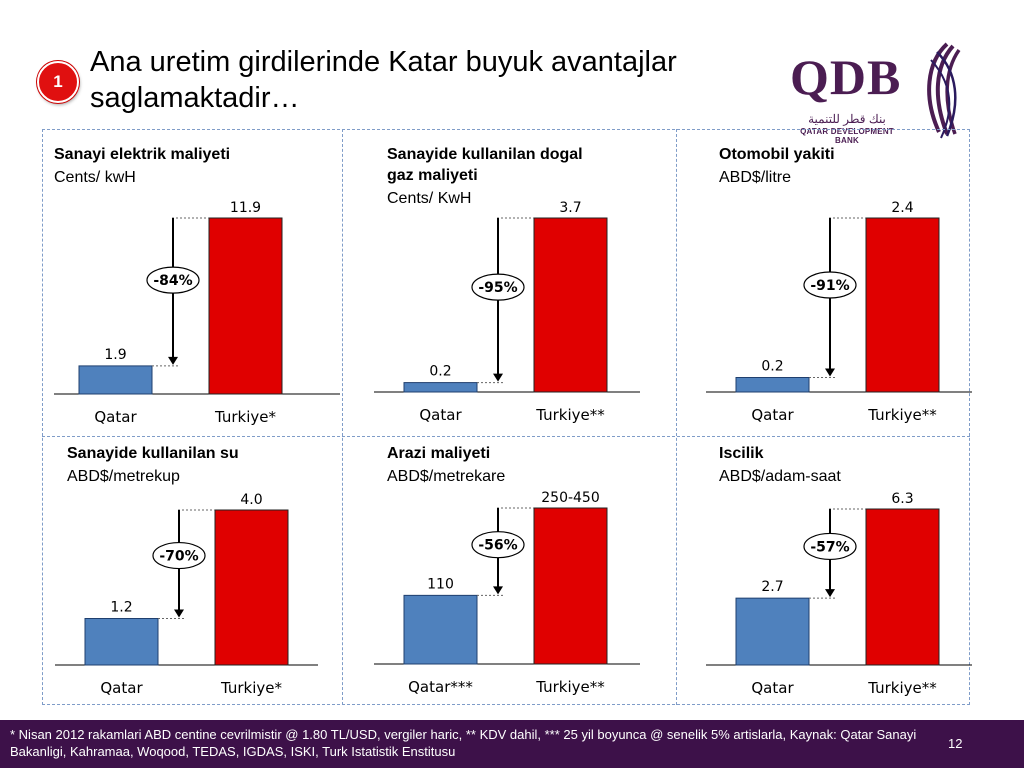 The width and height of the screenshot is (1024, 768). I want to click on value-label-turkiye: 6.3, so click(902, 499).